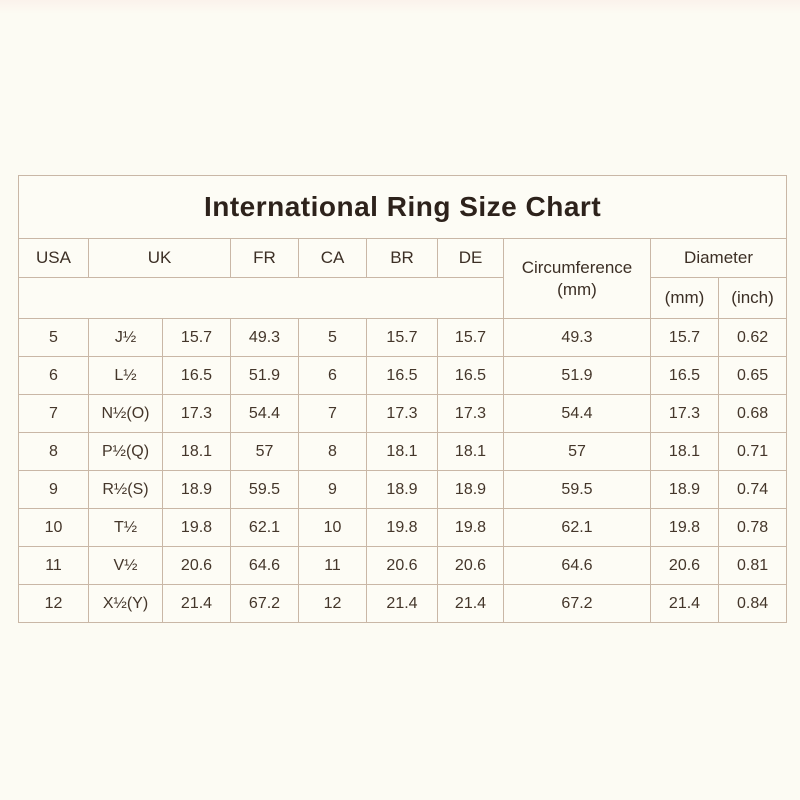 The image size is (800, 800). I want to click on col-header-diameter-inch: (inch), so click(752, 298).